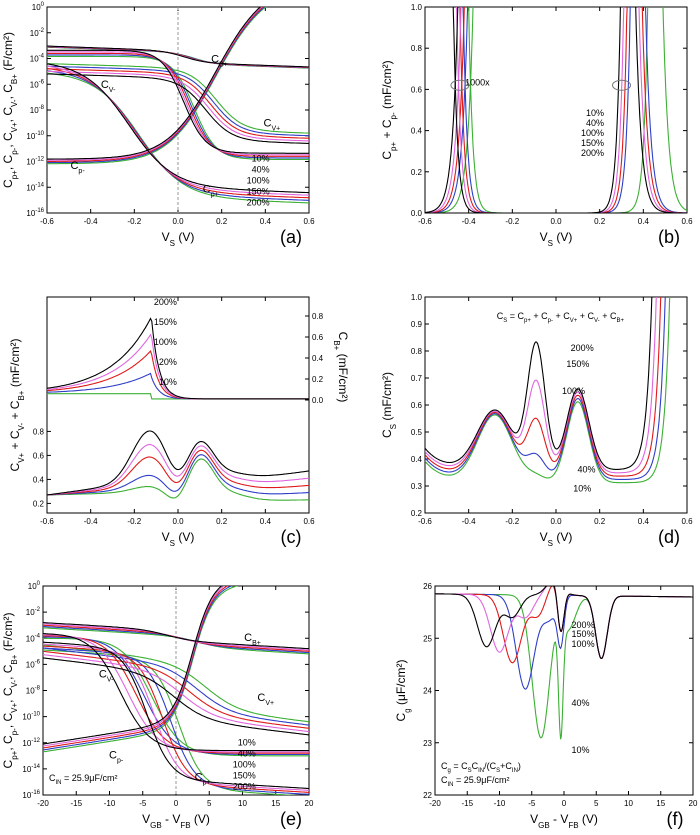  I want to click on curve-annotation: Cp+, so click(211, 190).